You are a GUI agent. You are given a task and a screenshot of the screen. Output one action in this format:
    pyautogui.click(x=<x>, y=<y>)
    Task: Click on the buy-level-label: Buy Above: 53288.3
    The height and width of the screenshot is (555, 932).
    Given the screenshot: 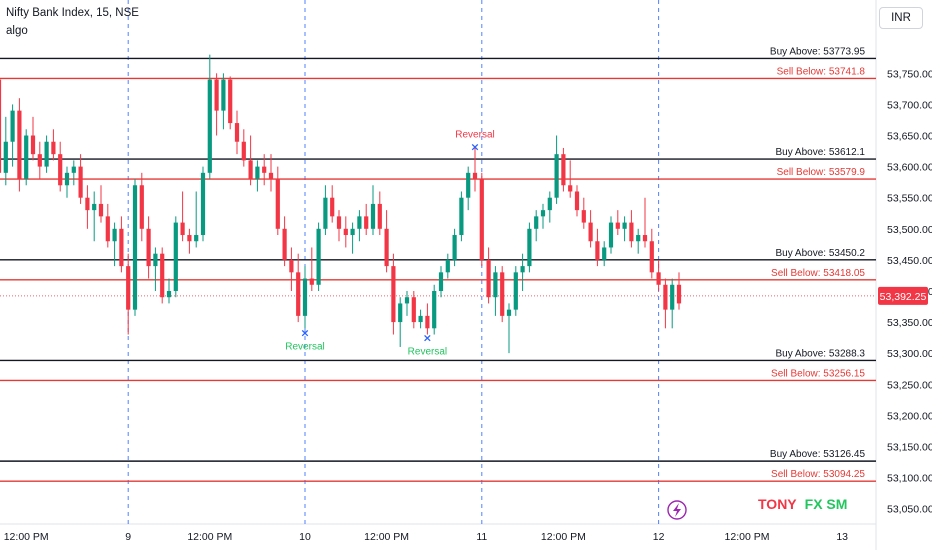 What is the action you would take?
    pyautogui.click(x=820, y=353)
    